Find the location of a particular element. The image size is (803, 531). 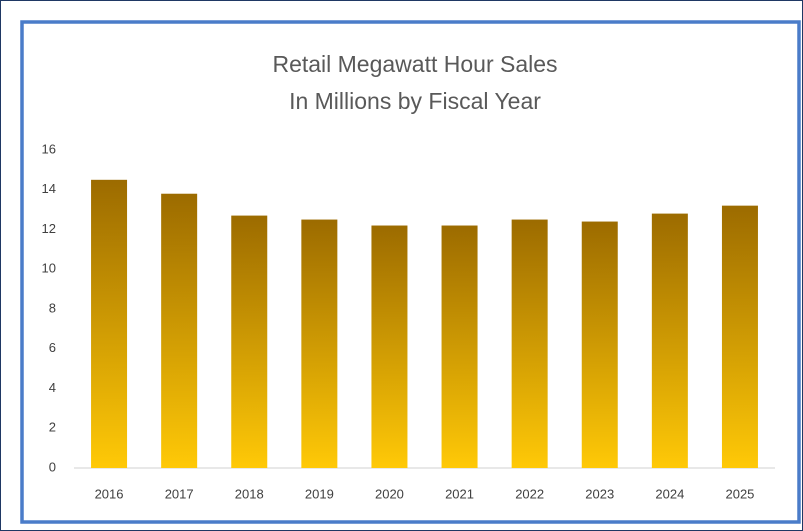

chart-title: In Millions by Fiscal Year is located at coordinates (415, 101).